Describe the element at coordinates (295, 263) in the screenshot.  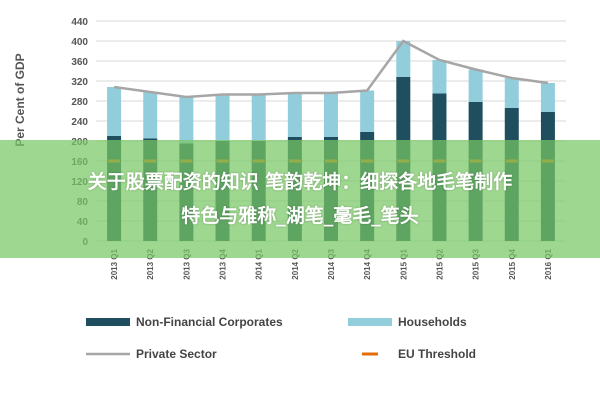
I see `x-tick-label: 2014 Q2` at that location.